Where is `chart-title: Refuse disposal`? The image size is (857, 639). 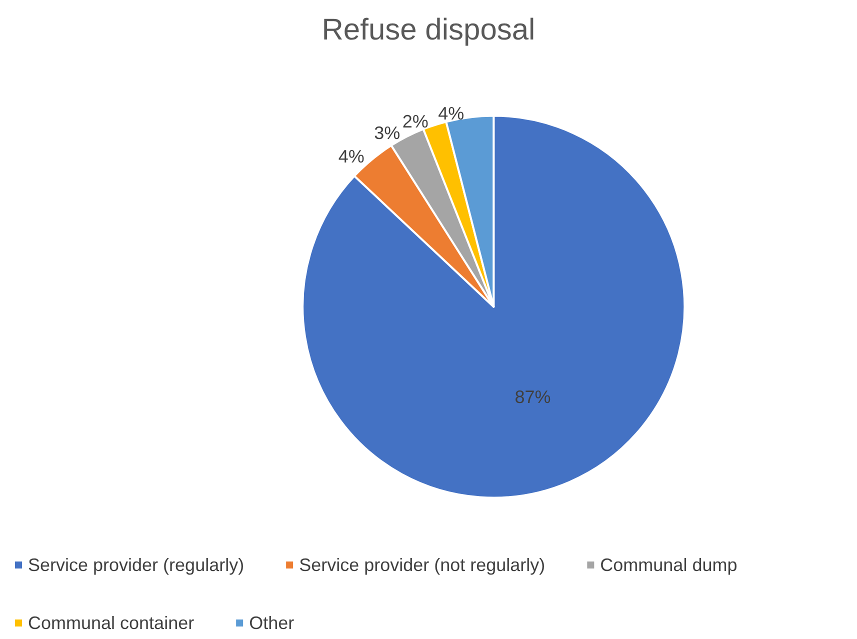 chart-title: Refuse disposal is located at coordinates (429, 30).